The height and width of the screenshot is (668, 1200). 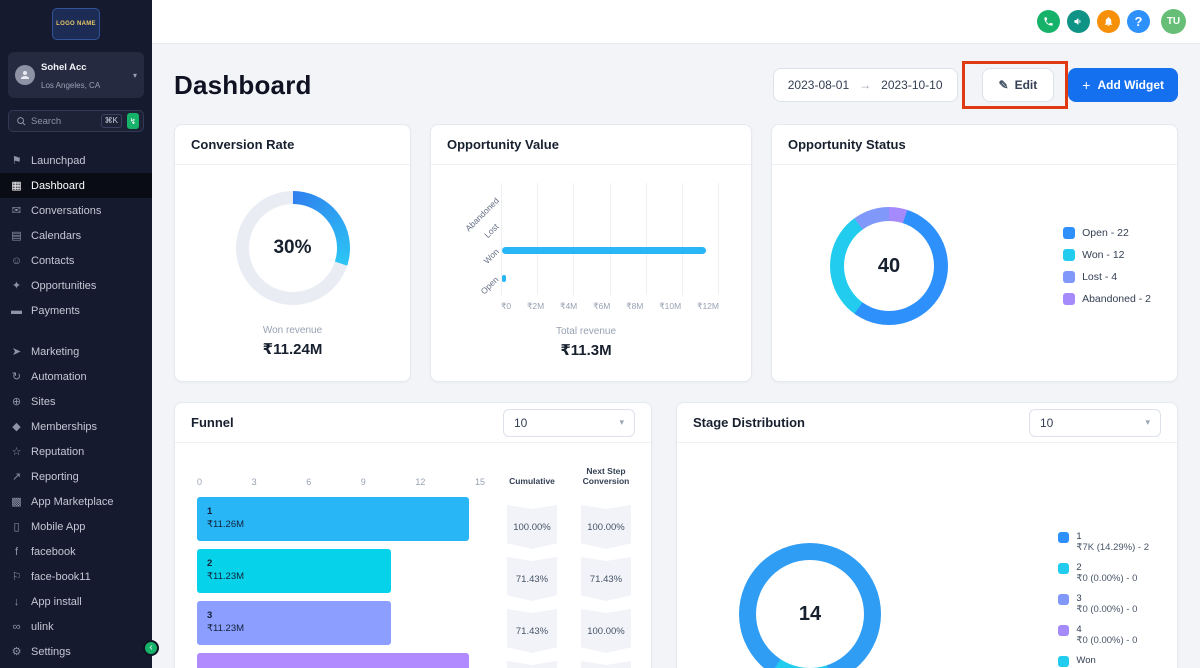 I want to click on sidebar-item-label: Launchpad, so click(x=58, y=160).